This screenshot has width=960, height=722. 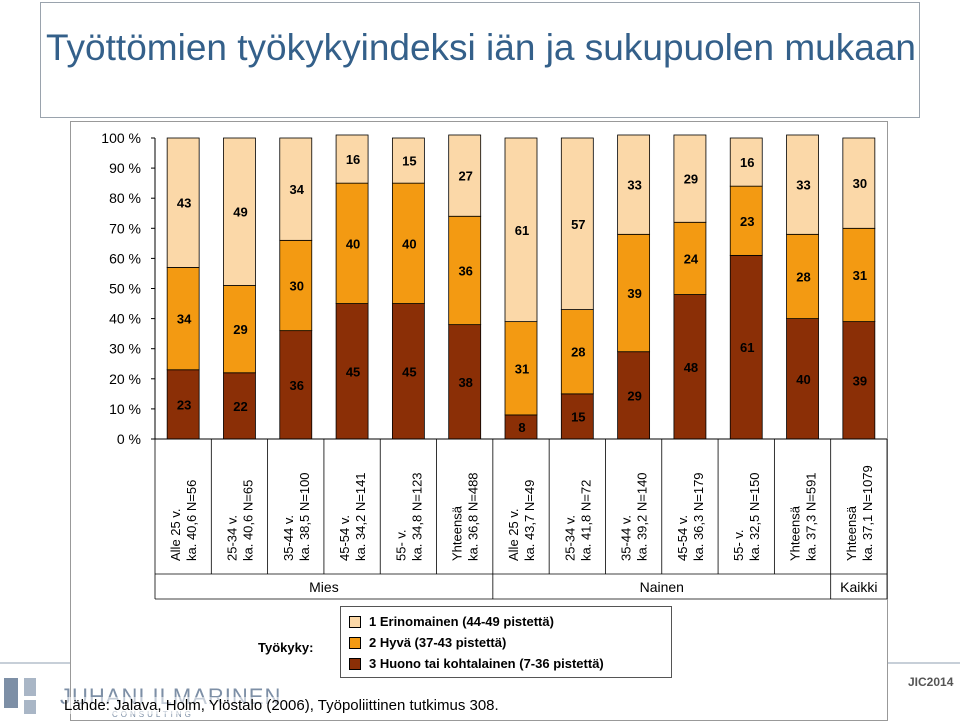 I want to click on x-tick-label: 35-44 v., so click(x=626, y=538).